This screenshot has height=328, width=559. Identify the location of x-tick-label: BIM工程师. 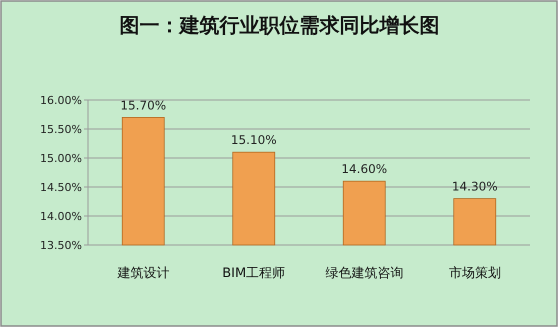
(254, 273).